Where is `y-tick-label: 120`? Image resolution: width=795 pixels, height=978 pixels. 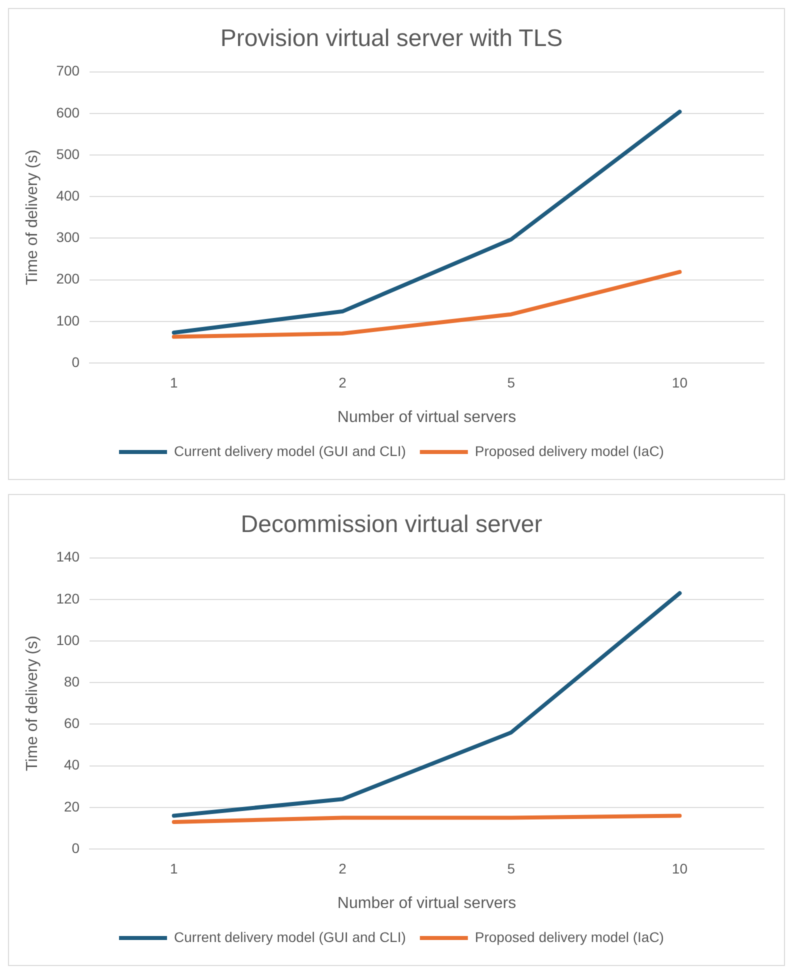
y-tick-label: 120 is located at coordinates (68, 598).